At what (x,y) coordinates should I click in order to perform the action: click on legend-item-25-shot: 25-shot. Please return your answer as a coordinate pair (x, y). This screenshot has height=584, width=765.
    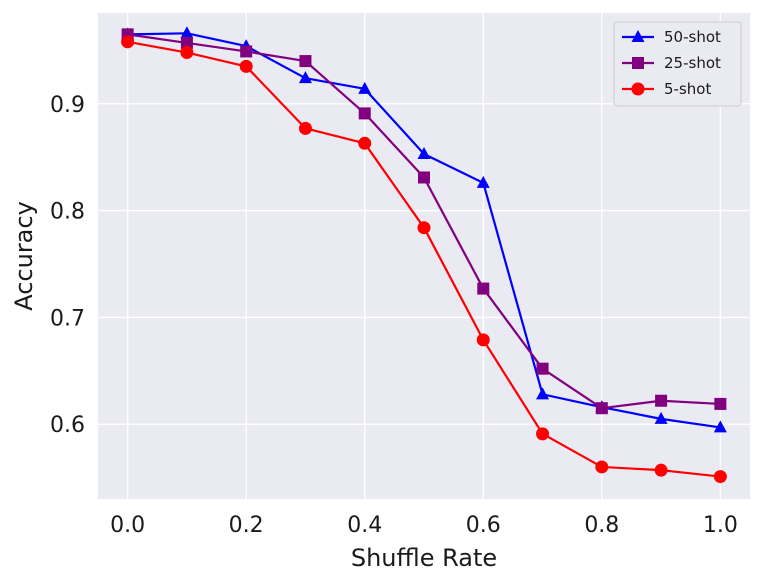
    Looking at the image, I should click on (671, 63).